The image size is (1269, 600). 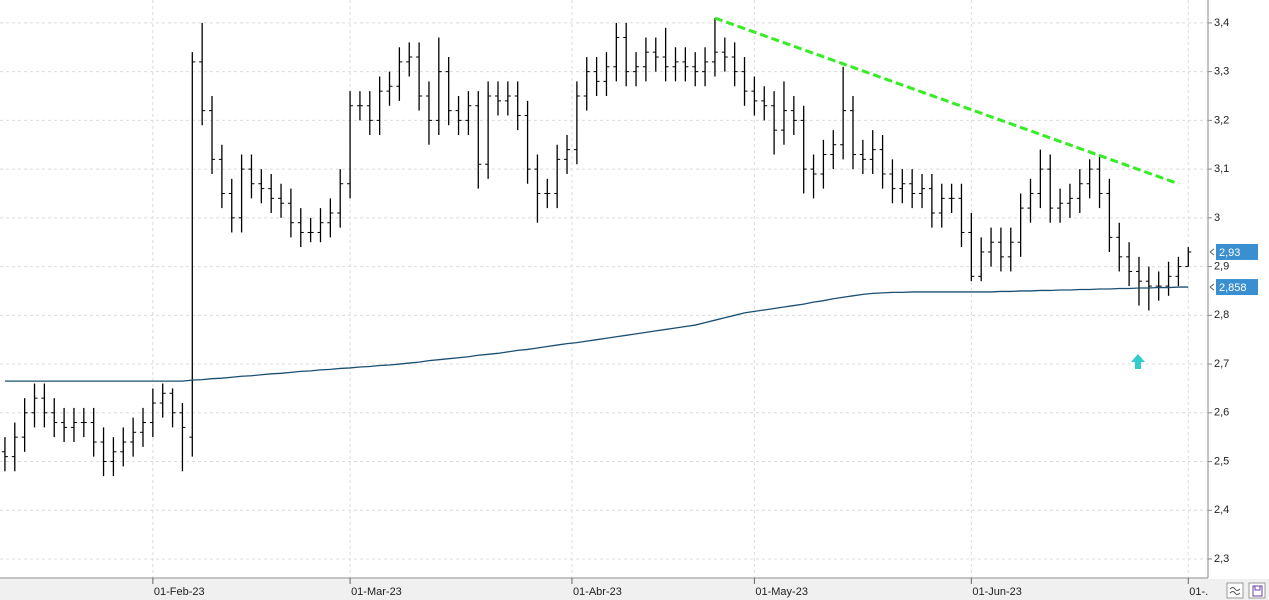 I want to click on price-pointer, so click(x=1212, y=252).